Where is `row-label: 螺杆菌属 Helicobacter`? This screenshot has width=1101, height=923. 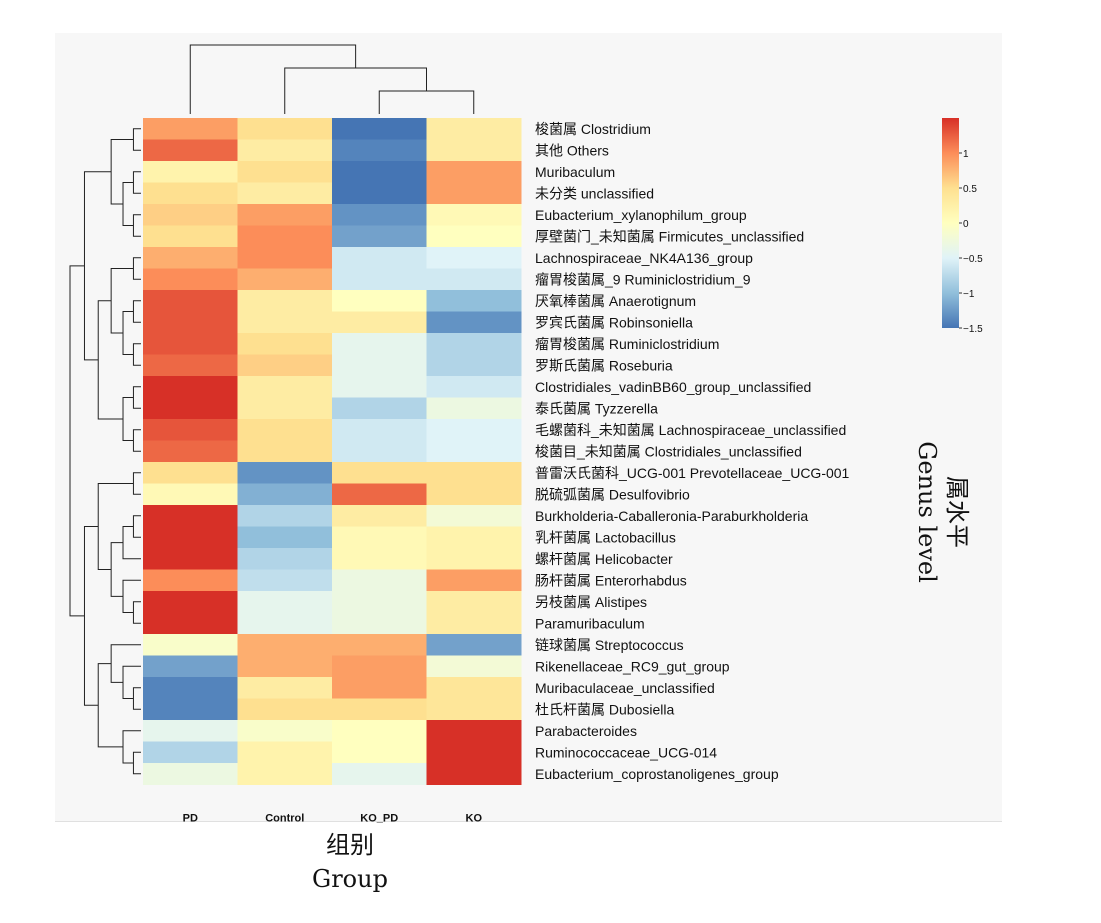 row-label: 螺杆菌属 Helicobacter is located at coordinates (604, 559).